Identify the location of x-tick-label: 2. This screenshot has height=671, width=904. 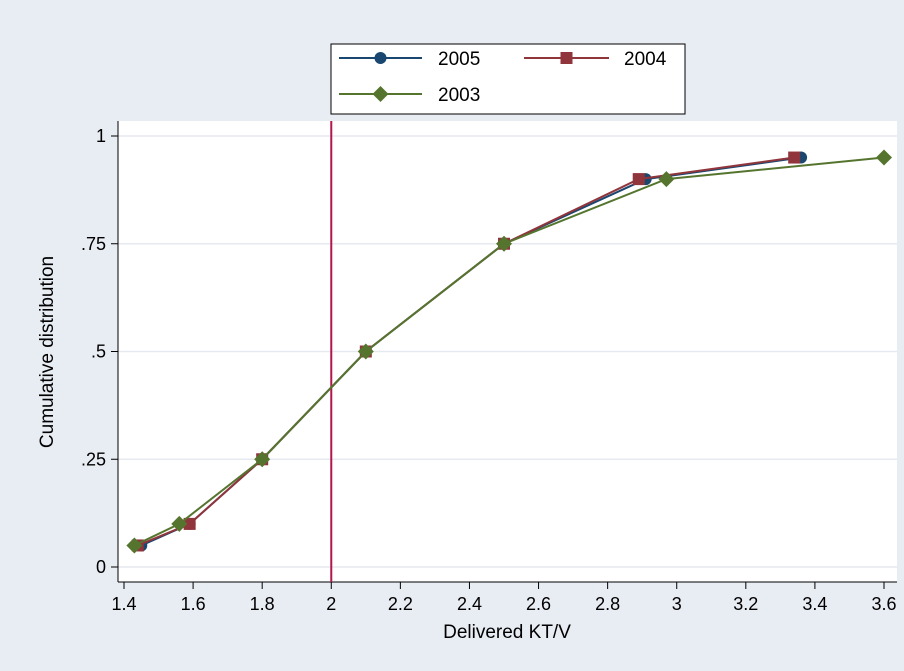
(331, 604).